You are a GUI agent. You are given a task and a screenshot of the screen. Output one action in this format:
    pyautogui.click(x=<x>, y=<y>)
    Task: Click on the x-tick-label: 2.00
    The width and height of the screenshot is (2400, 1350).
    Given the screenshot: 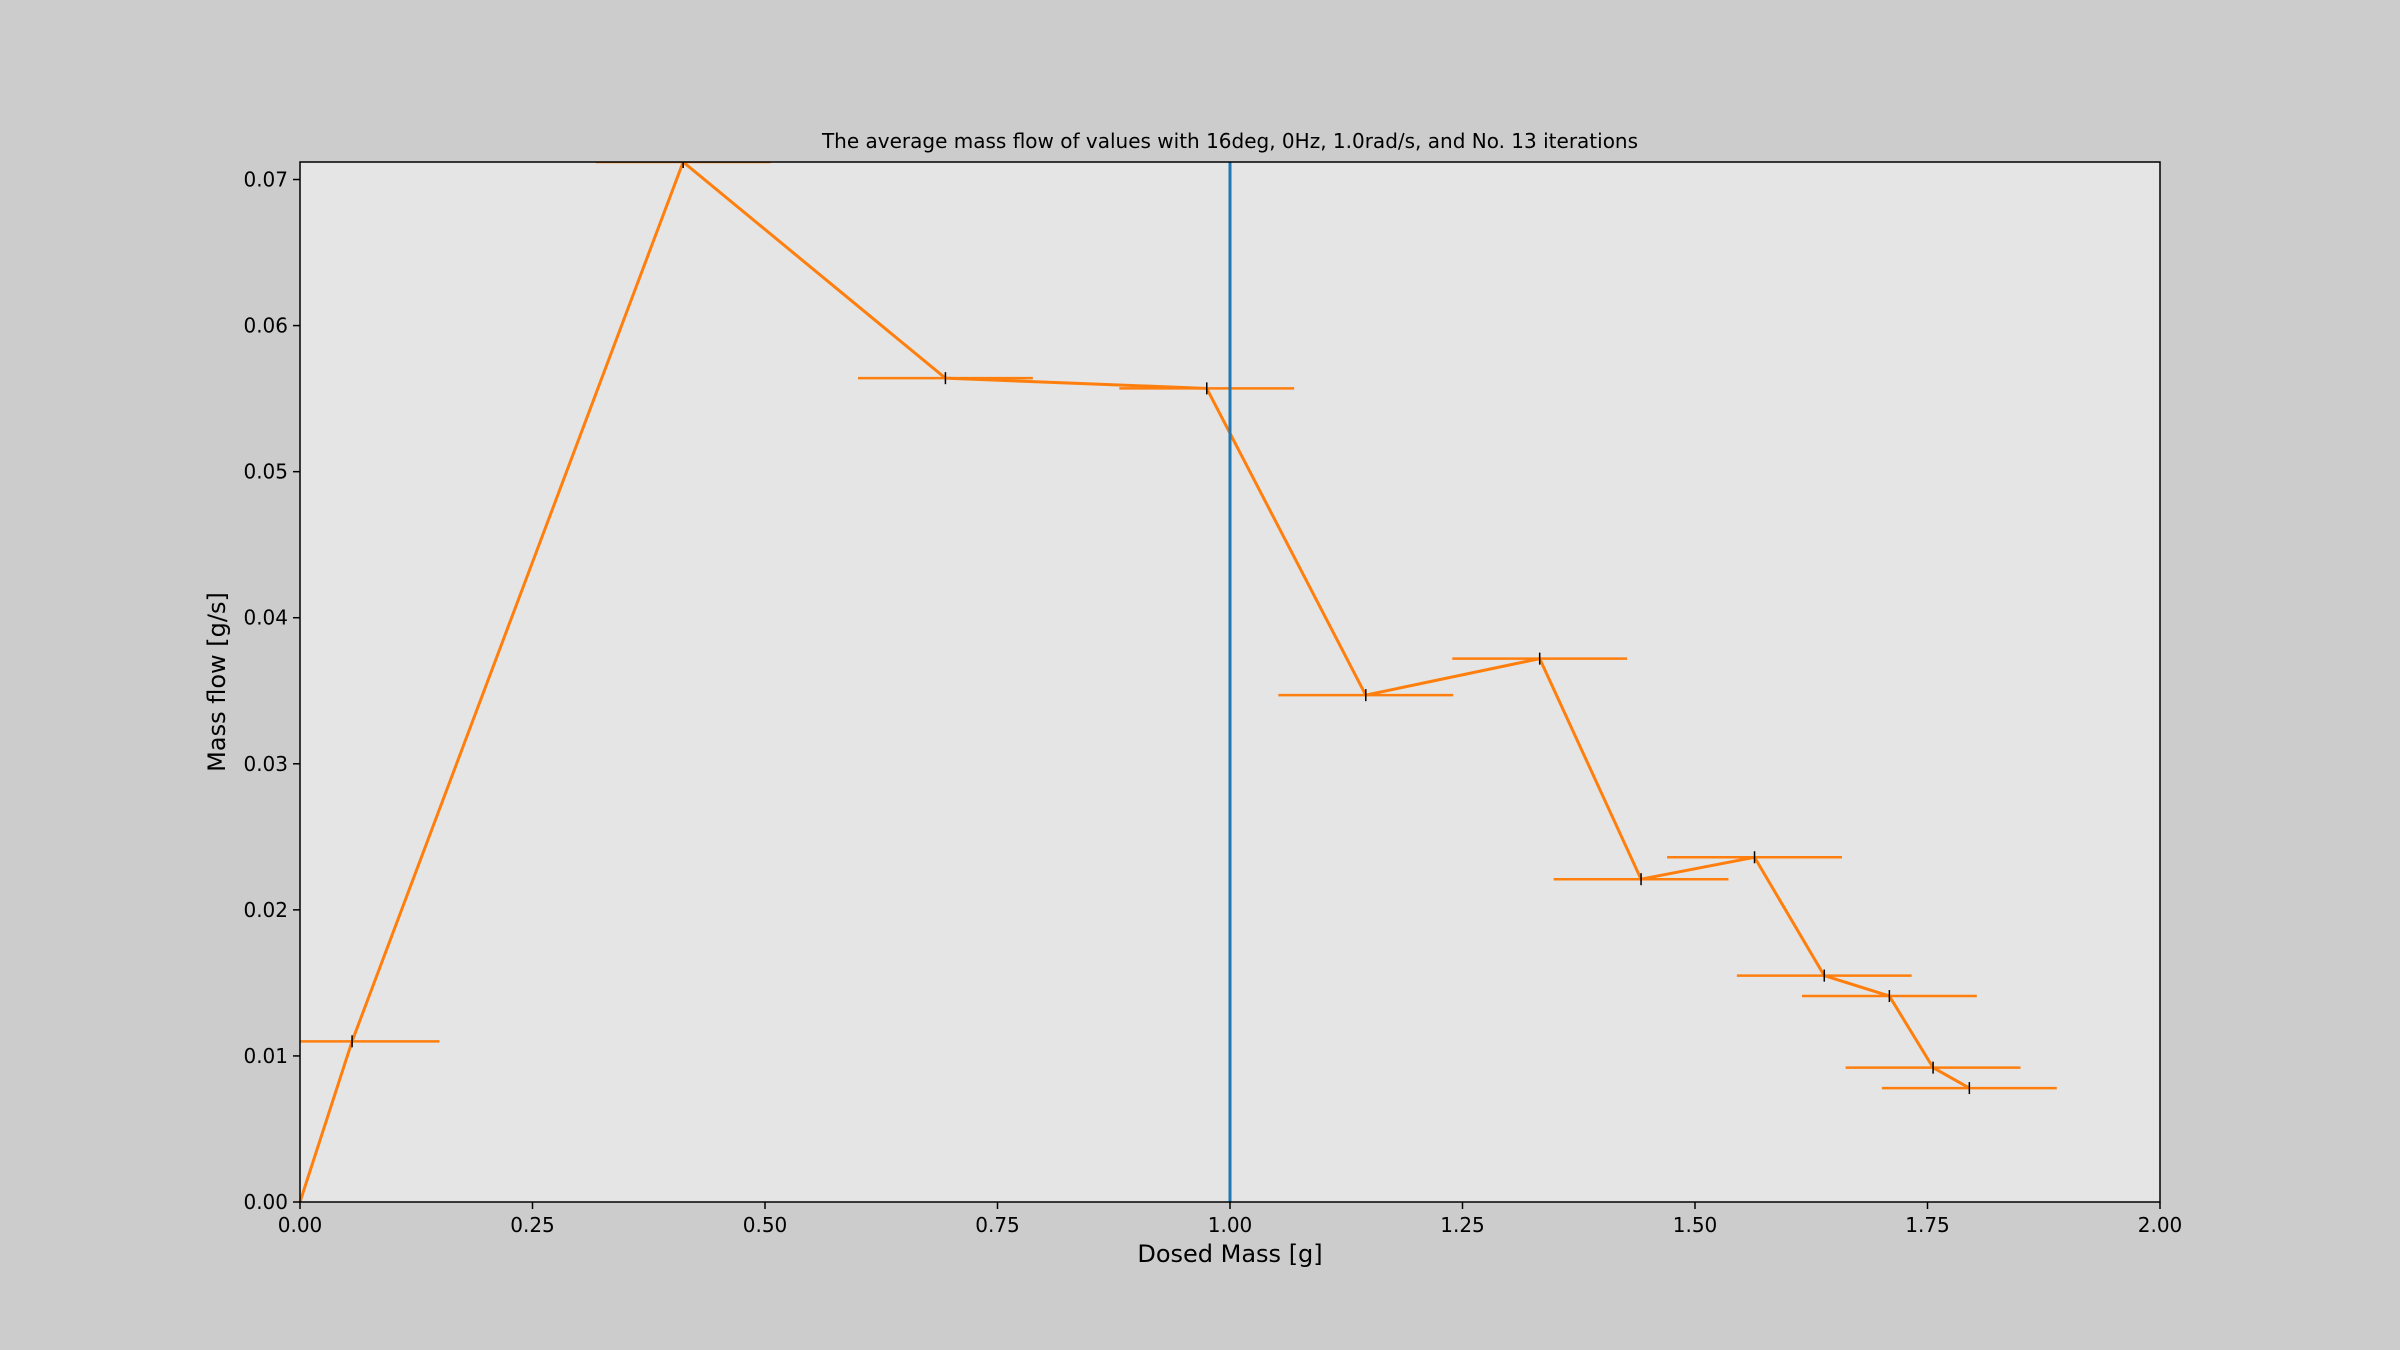 What is the action you would take?
    pyautogui.click(x=2160, y=1225)
    